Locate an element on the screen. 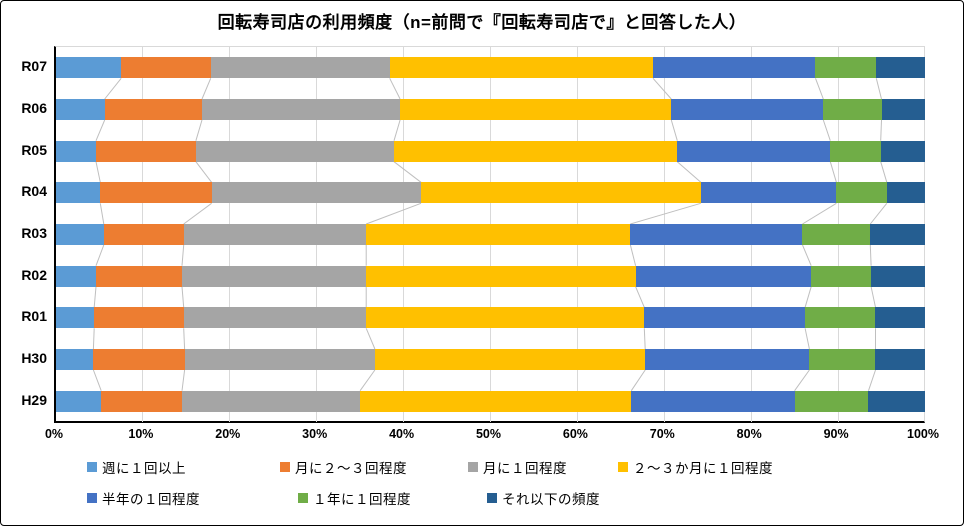 This screenshot has height=526, width=964. bar-row-R06 is located at coordinates (490, 109).